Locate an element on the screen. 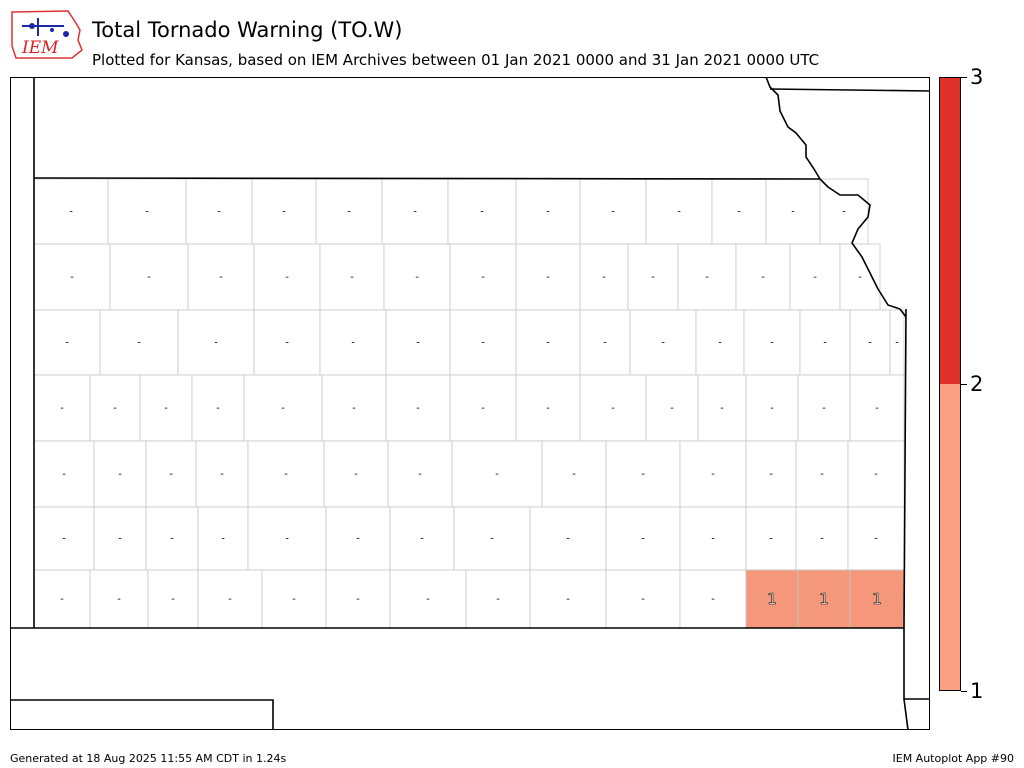 This screenshot has height=768, width=1024. colorbar-label-1: 1 is located at coordinates (977, 691).